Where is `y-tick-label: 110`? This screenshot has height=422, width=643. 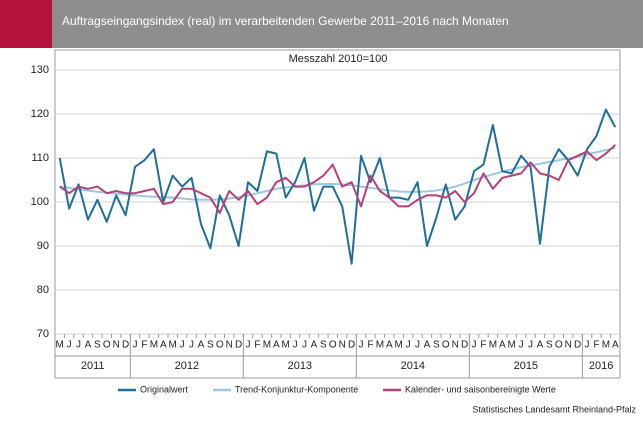 y-tick-label: 110 is located at coordinates (40, 158).